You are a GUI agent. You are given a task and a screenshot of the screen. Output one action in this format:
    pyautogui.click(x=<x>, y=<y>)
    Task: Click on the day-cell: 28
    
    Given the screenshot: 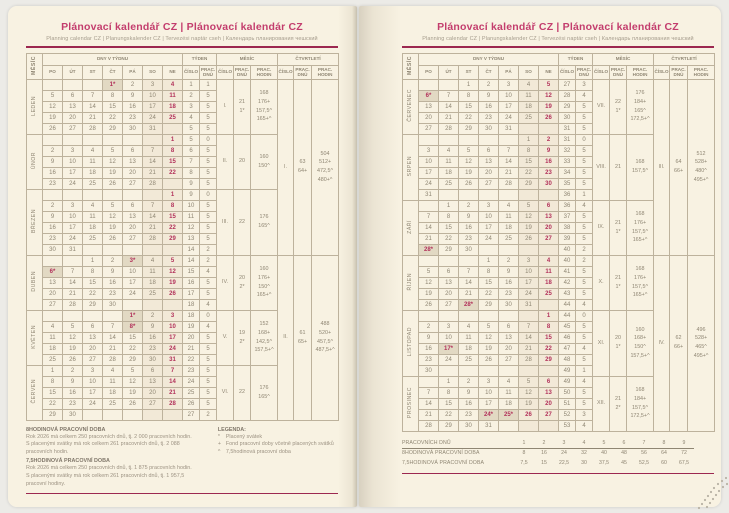 What is the action you would take?
    pyautogui.click(x=152, y=238)
    